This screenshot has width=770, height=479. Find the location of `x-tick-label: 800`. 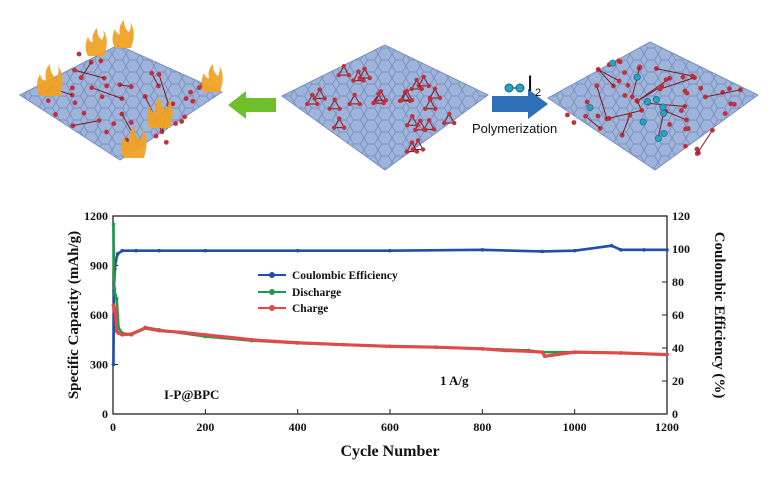

x-tick-label: 800 is located at coordinates (482, 427).